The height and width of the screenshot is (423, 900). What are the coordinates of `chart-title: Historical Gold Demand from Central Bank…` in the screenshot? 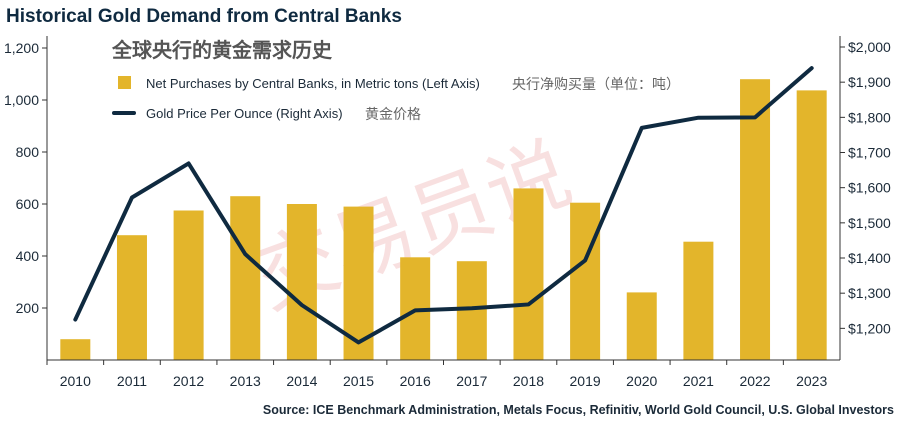 It's located at (204, 16).